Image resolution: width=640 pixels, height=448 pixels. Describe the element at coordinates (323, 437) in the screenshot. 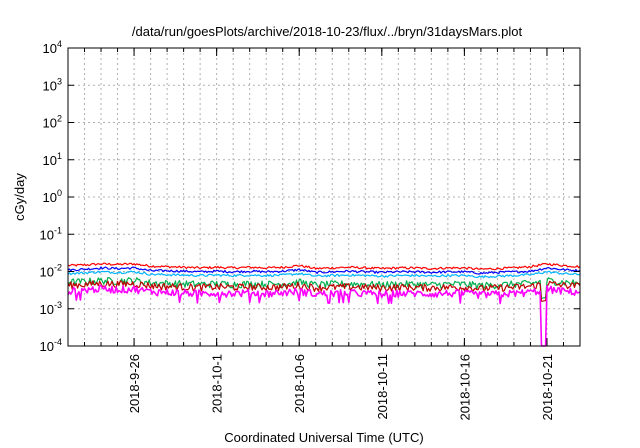

I see `x-axis-label: Coordinated Universal Time (UTC)` at that location.